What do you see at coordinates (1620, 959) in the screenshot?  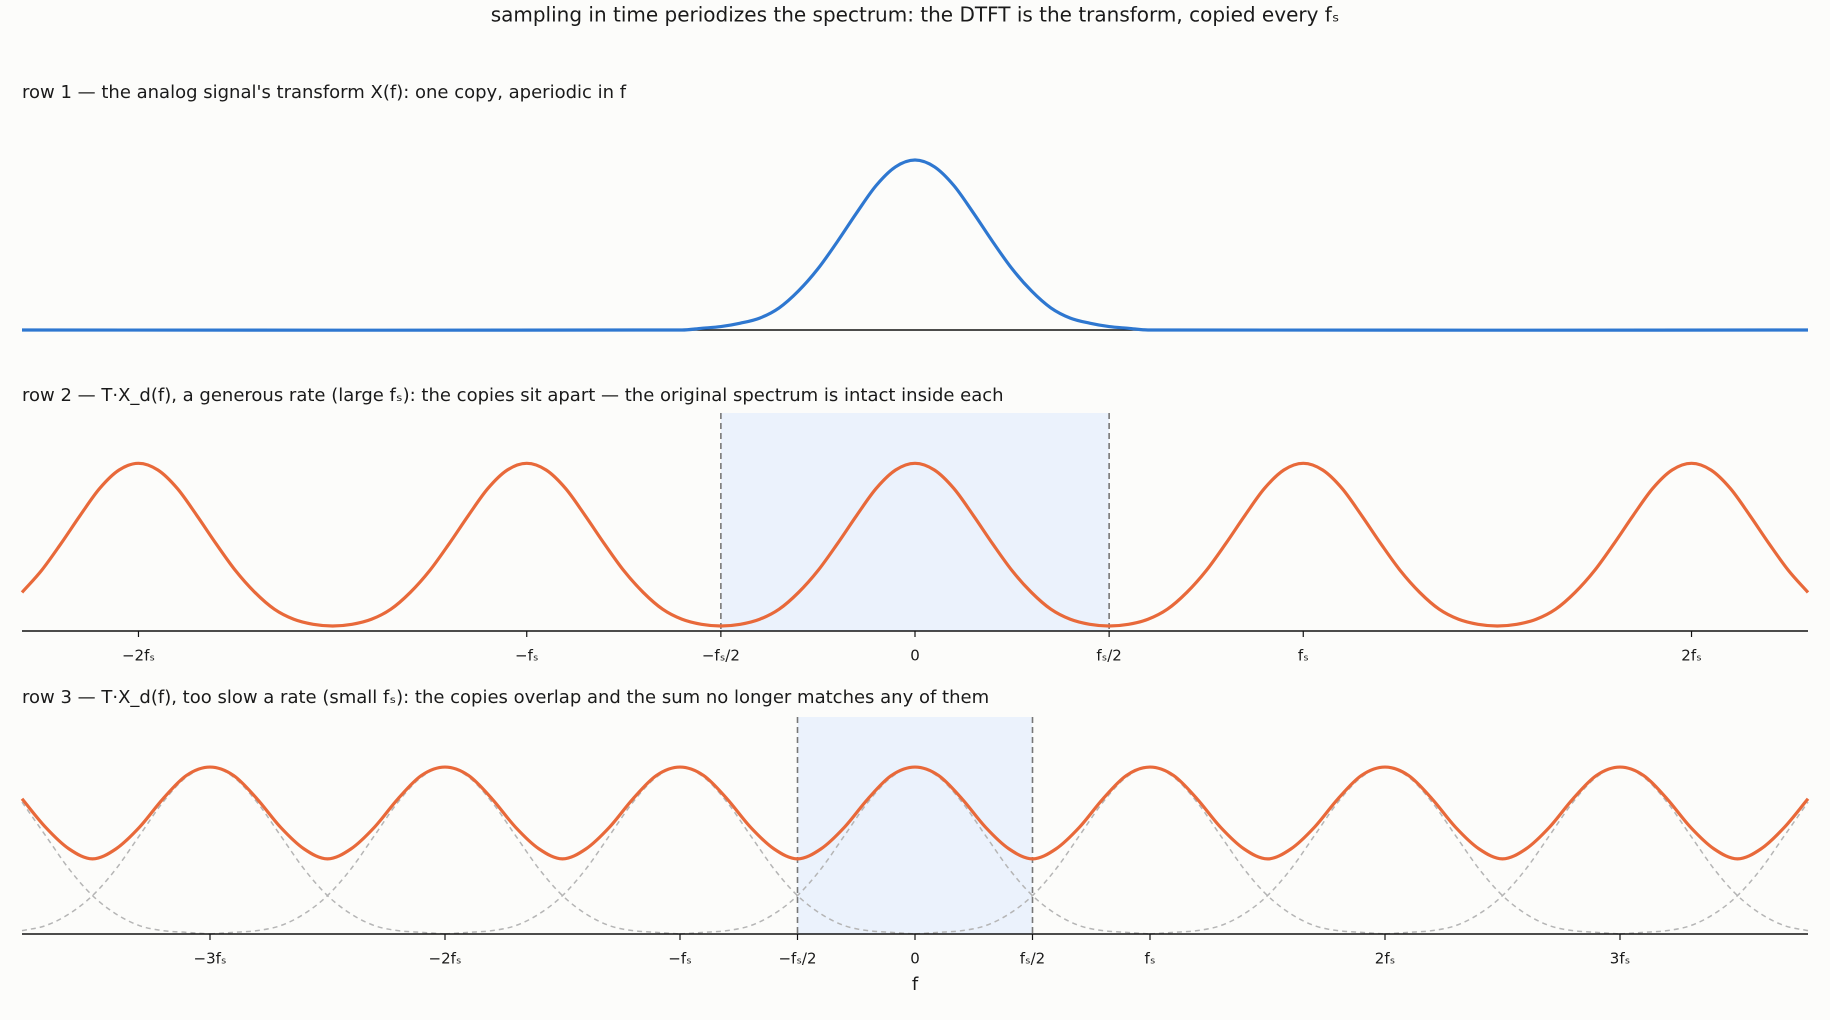 I see `x-tick-label: 3fₛ` at bounding box center [1620, 959].